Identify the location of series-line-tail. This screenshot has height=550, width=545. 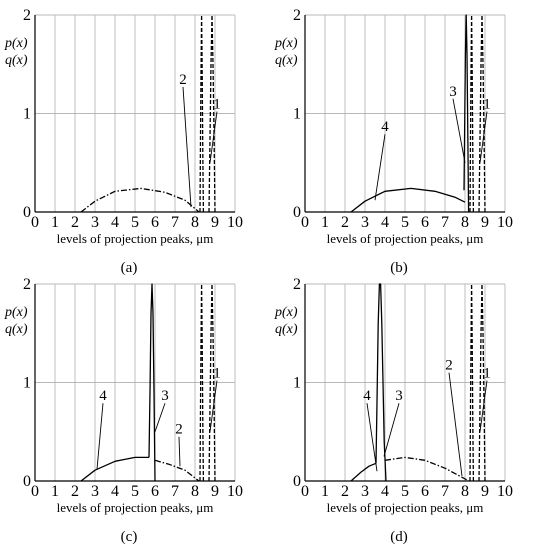
(427, 468).